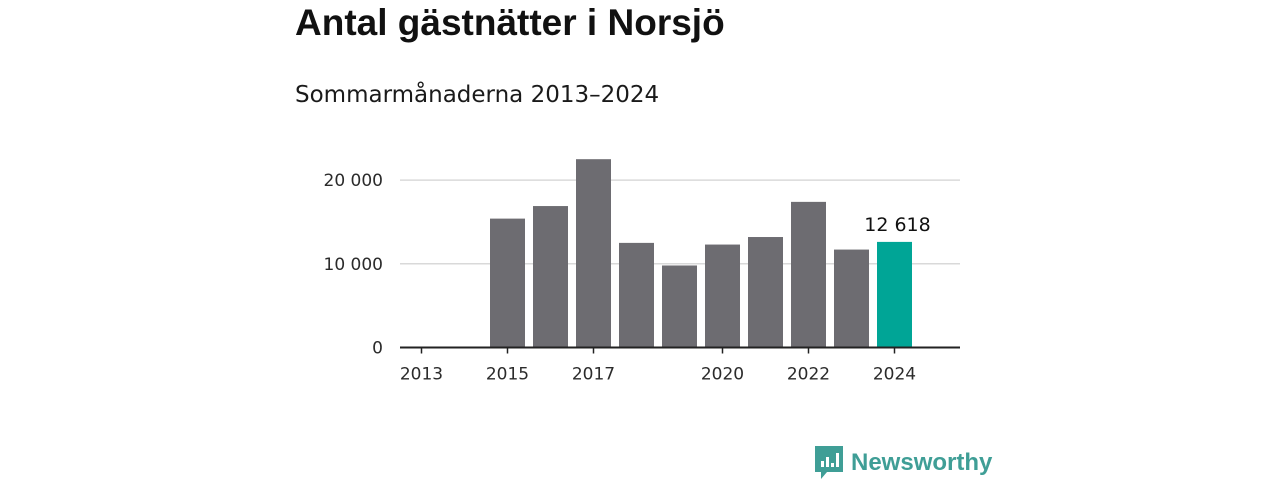  Describe the element at coordinates (510, 22) in the screenshot. I see `chart-title: Antal gästnätter i Norsjö` at that location.